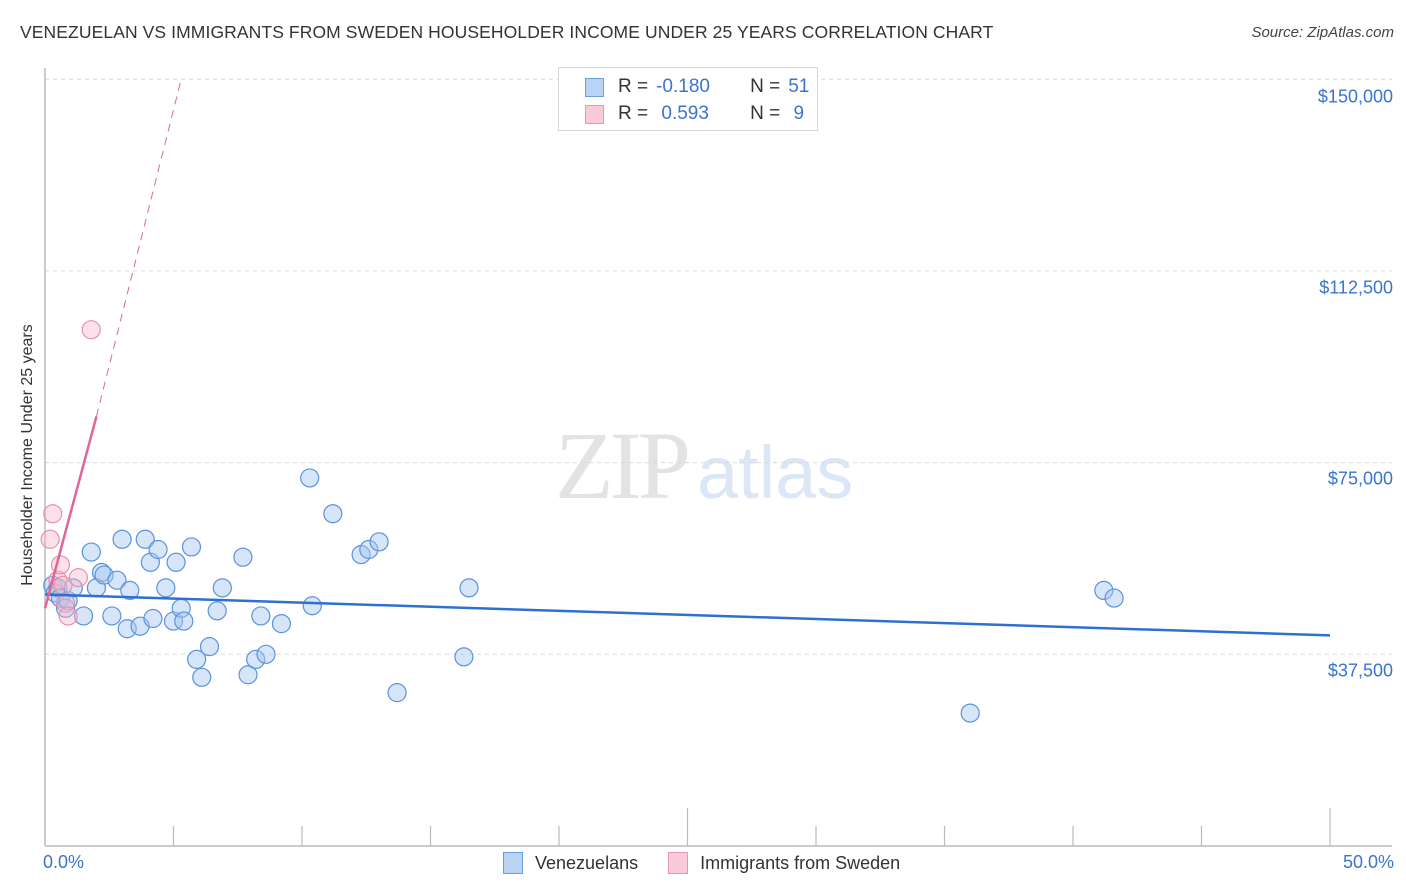 This screenshot has width=1406, height=892. What do you see at coordinates (683, 86) in the screenshot?
I see `legend-r-value: -0.180` at bounding box center [683, 86].